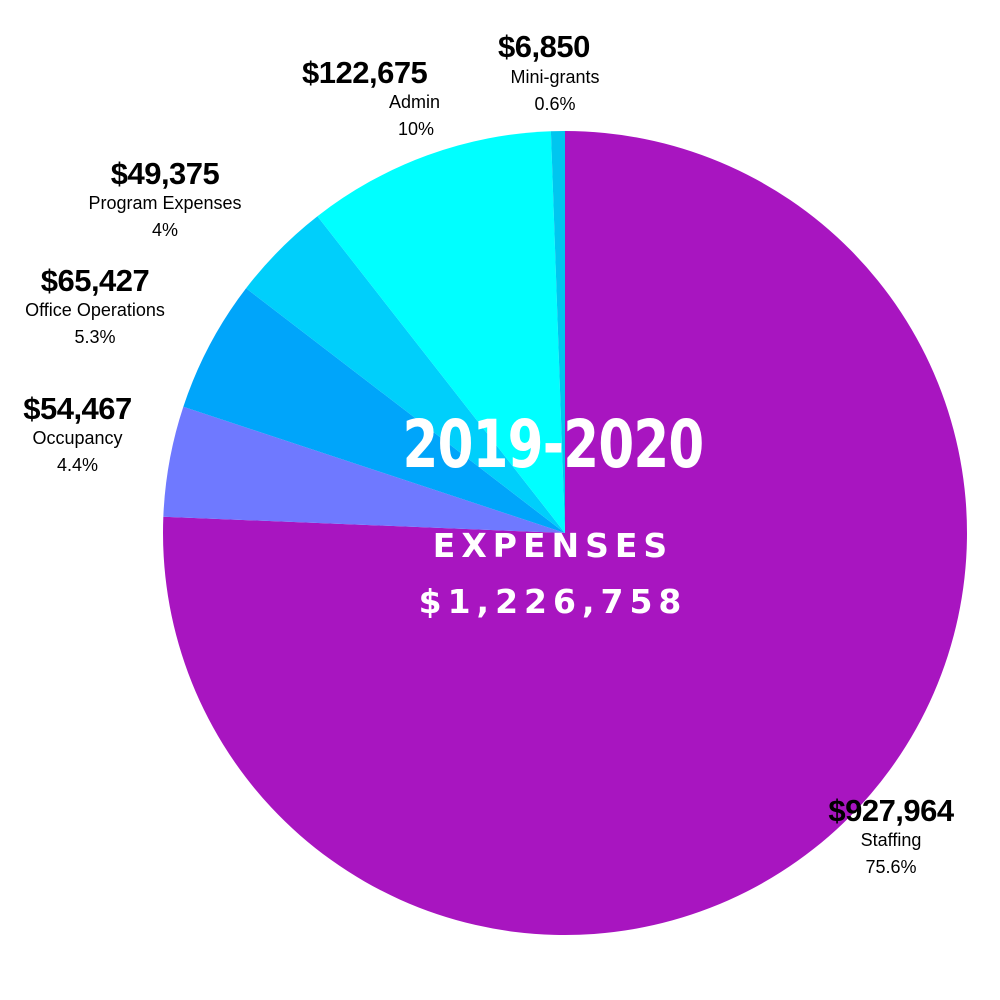  What do you see at coordinates (77, 465) in the screenshot?
I see `slice-percent: 4.4%` at bounding box center [77, 465].